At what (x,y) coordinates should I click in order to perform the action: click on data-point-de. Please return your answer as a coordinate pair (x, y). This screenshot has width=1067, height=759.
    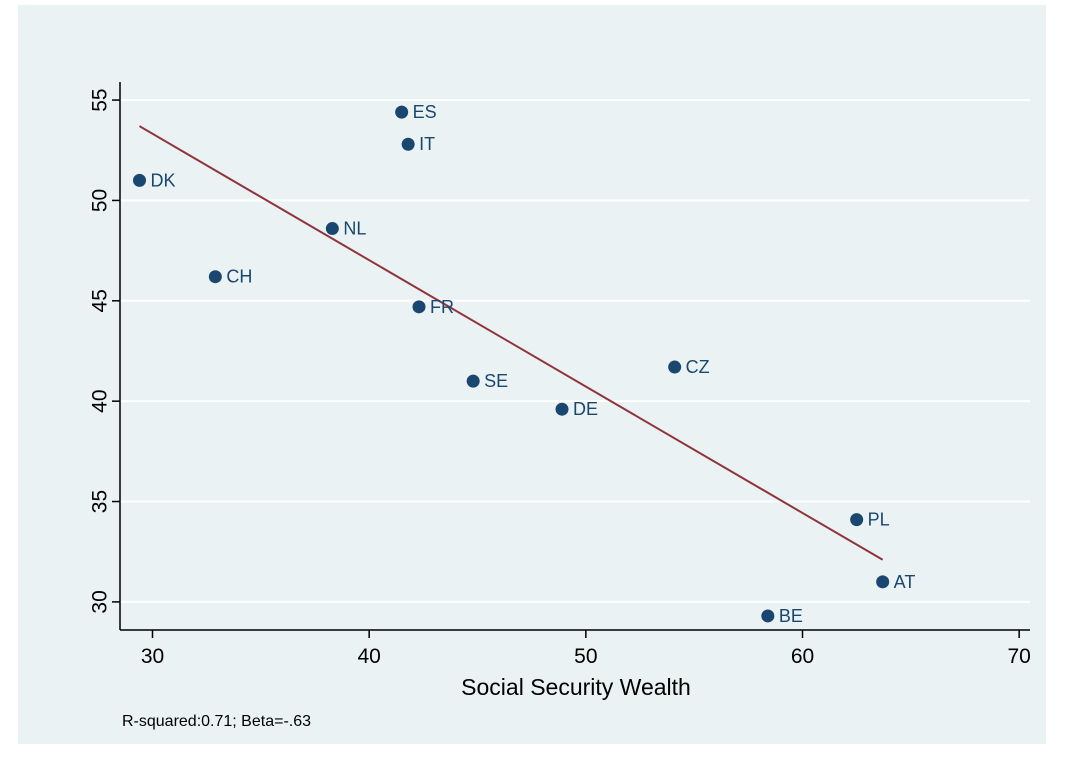
    Looking at the image, I should click on (562, 409).